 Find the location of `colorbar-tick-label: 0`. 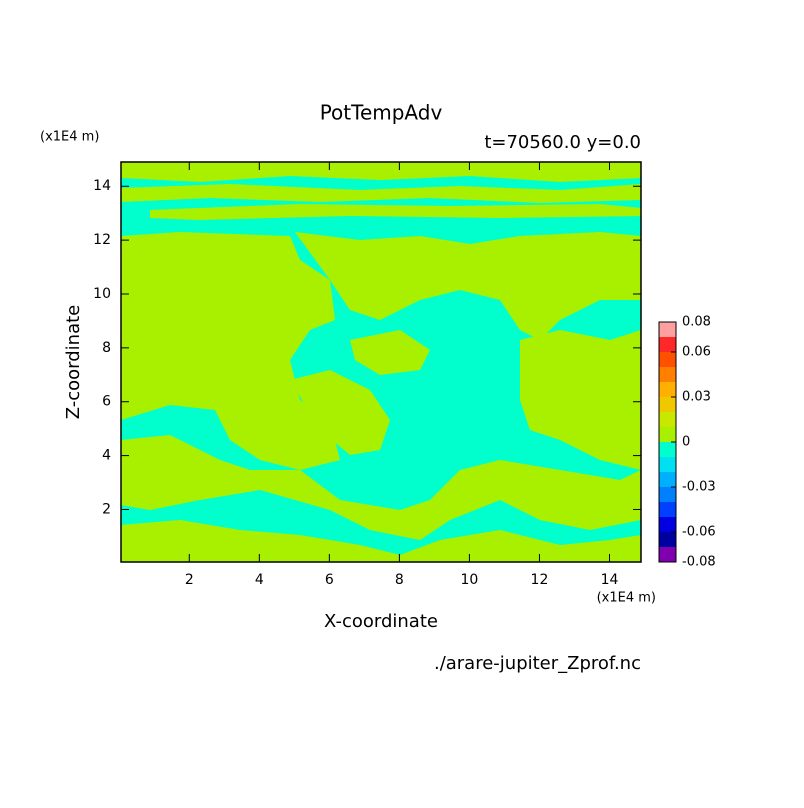

colorbar-tick-label: 0 is located at coordinates (686, 442).